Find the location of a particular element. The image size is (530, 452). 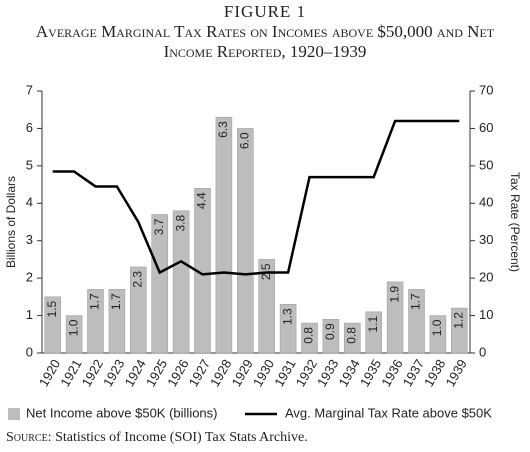

x-tick-label: 1935 is located at coordinates (370, 373).